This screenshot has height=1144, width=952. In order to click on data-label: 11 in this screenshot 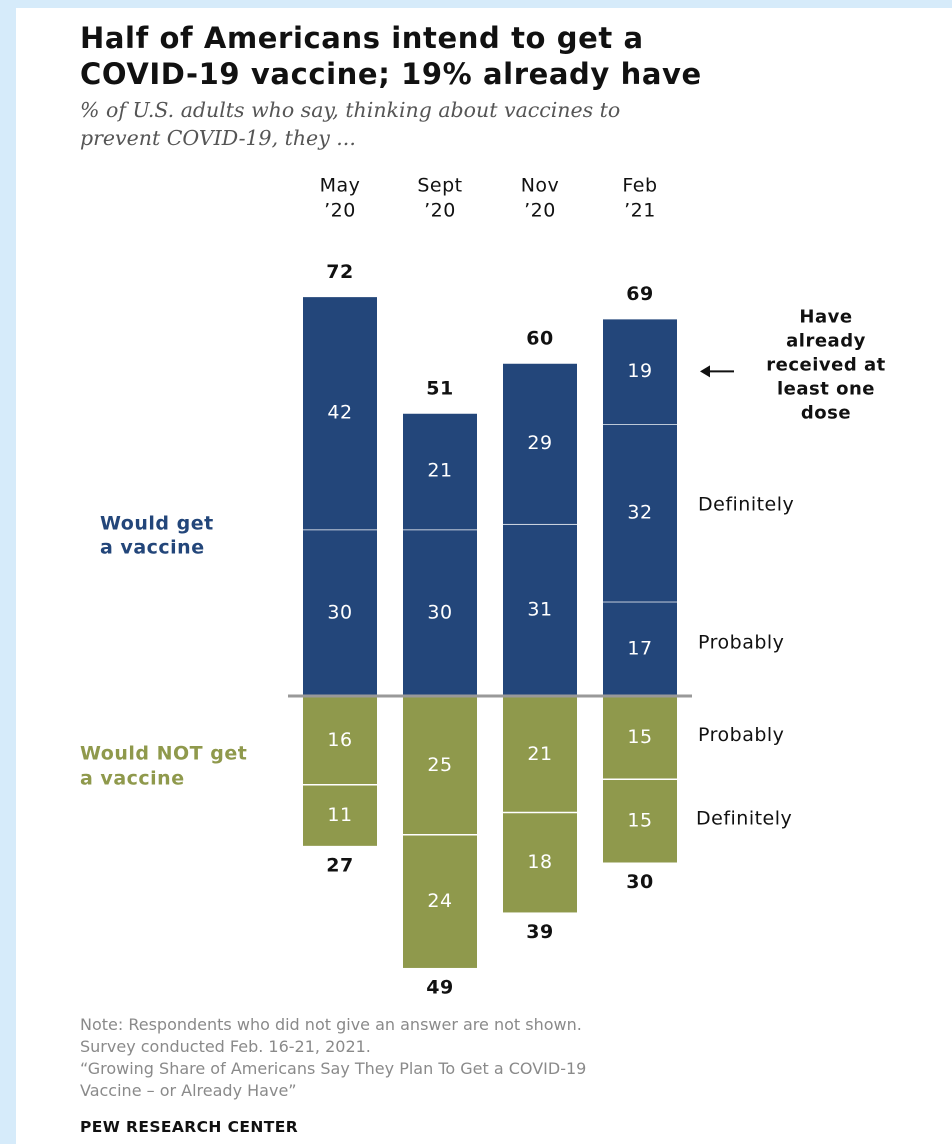, I will do `click(339, 815)`.